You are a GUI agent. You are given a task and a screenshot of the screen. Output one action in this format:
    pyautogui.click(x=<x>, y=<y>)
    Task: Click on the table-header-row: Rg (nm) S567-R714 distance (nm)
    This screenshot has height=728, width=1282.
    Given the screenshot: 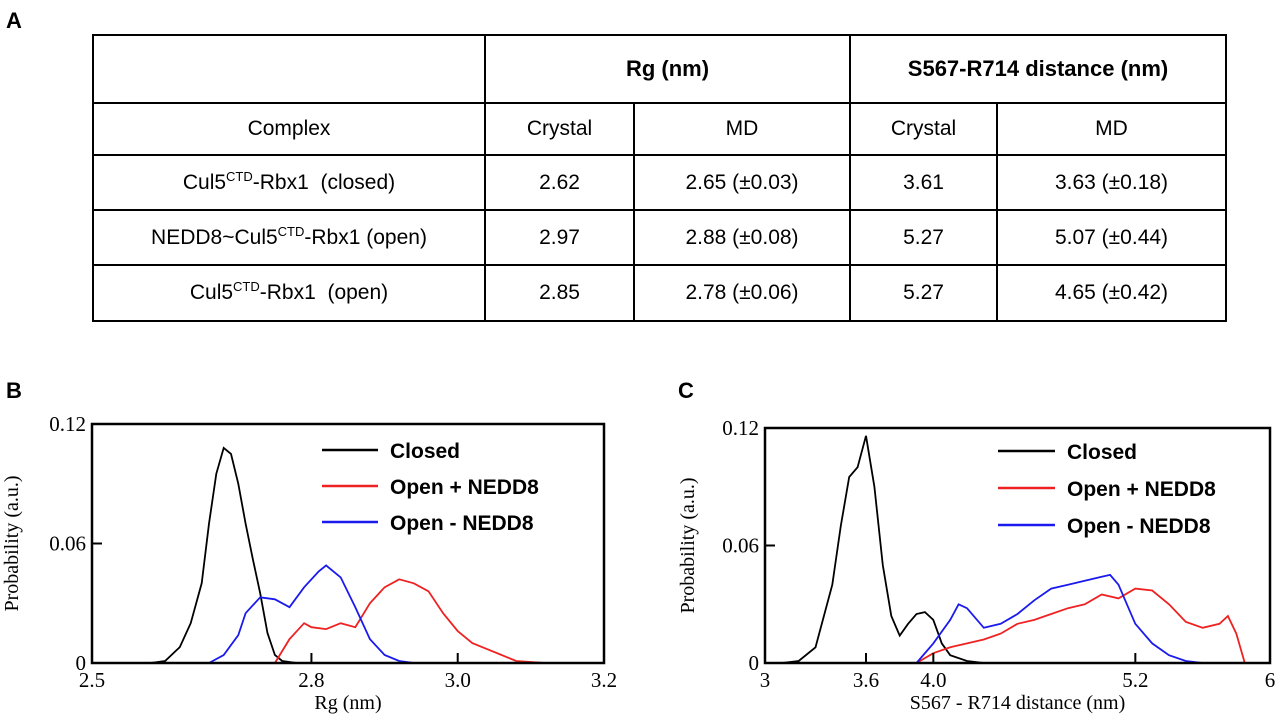 What is the action you would take?
    pyautogui.click(x=659, y=69)
    